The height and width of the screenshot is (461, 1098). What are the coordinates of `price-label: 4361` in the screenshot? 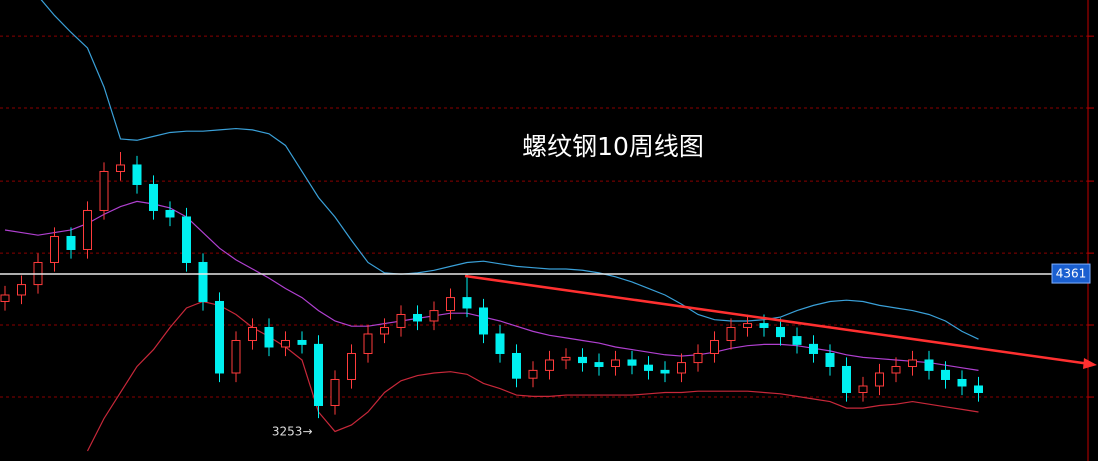 It's located at (1071, 274).